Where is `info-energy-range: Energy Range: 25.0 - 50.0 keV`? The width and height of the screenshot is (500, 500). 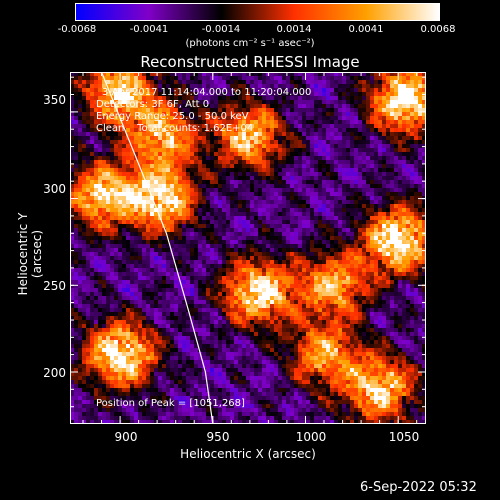 info-energy-range: Energy Range: 25.0 - 50.0 keV is located at coordinates (172, 116).